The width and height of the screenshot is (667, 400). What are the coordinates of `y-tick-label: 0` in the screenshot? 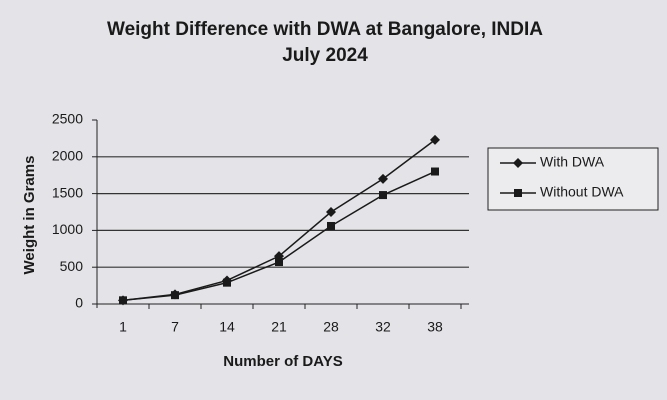 It's located at (79, 303).